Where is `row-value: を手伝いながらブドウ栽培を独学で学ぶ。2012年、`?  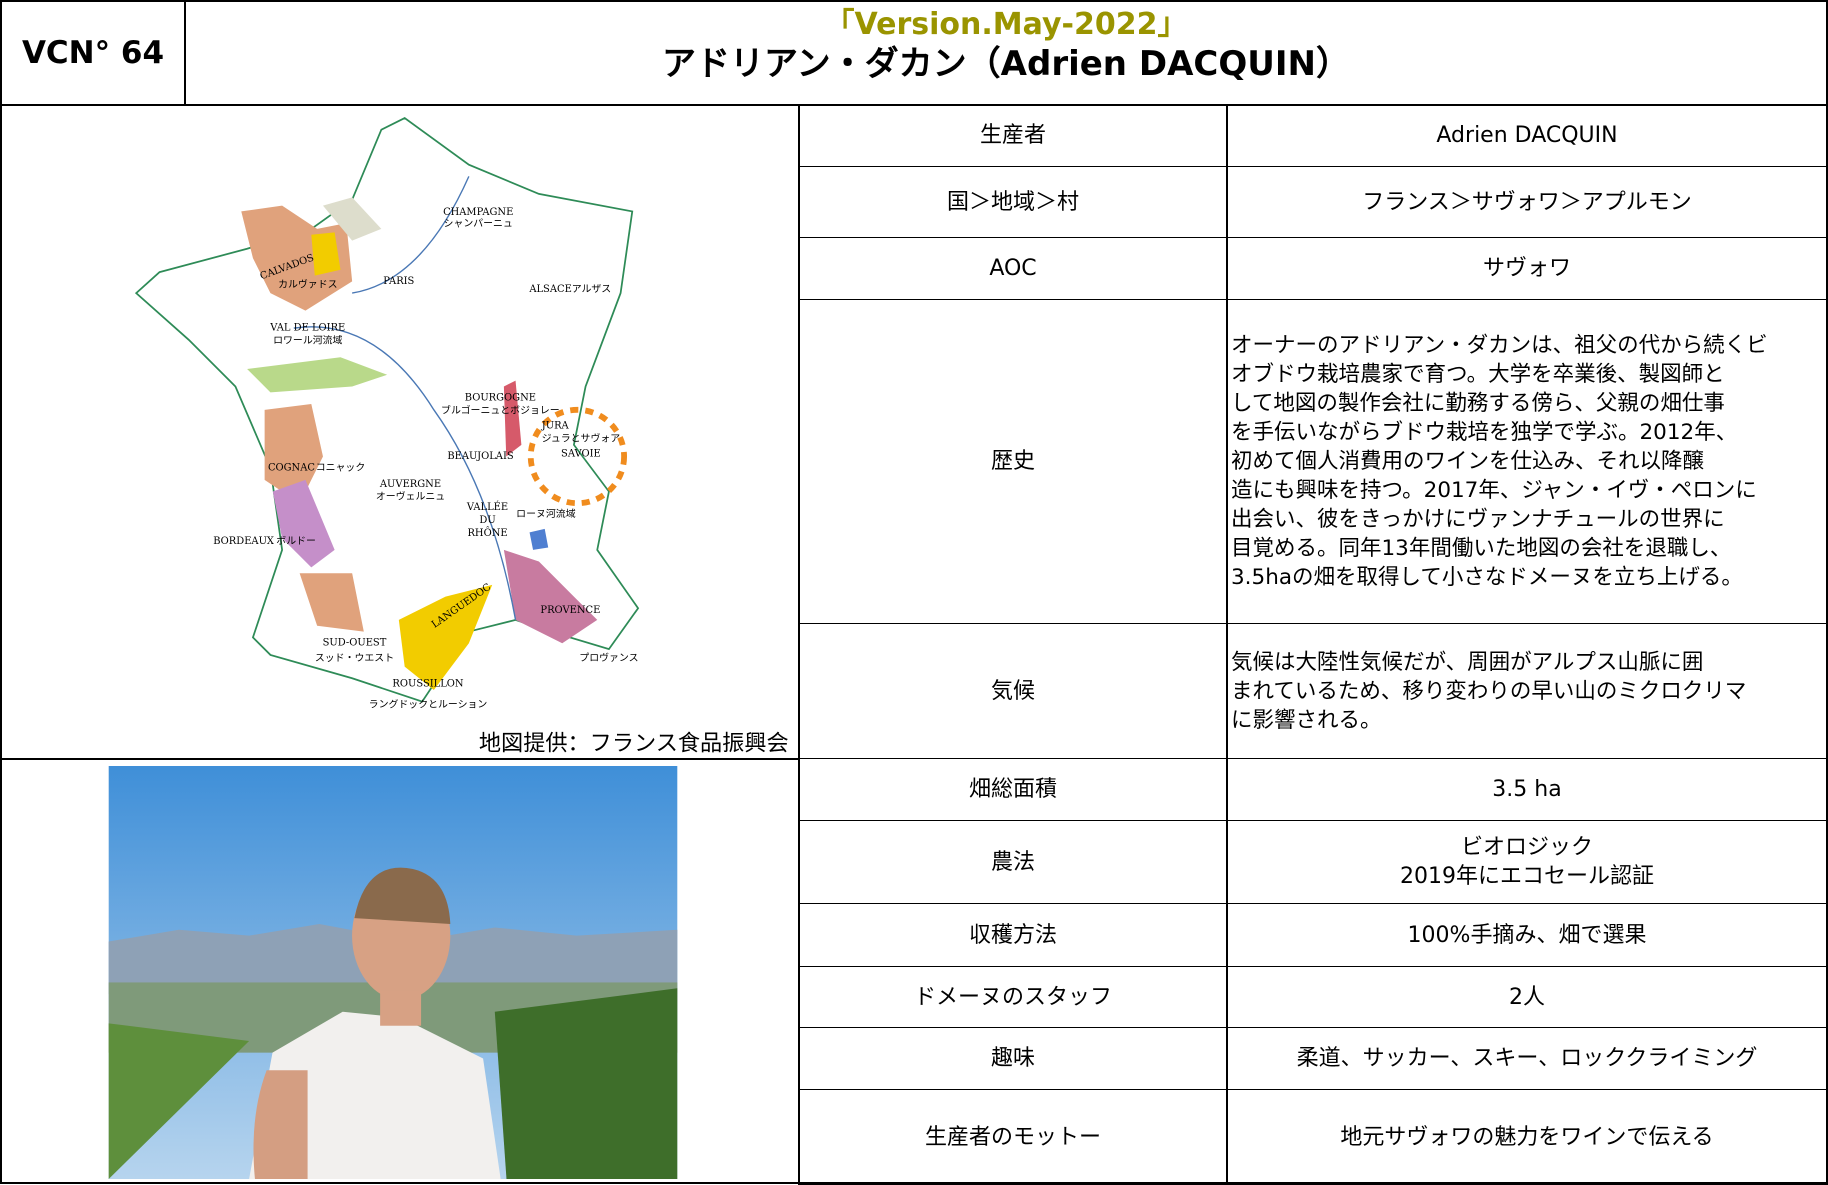 row-value: を手伝いながらブドウ栽培を独学で学ぶ。2012年、 is located at coordinates (1484, 432).